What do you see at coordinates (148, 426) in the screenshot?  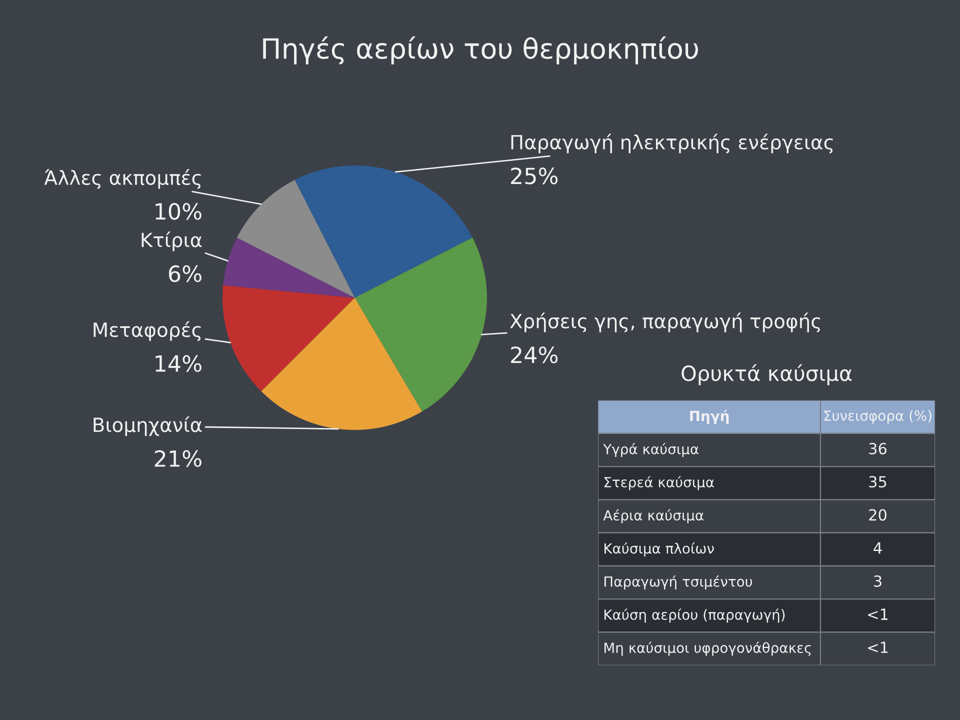 I see `slice-label: Βιομηχανία` at bounding box center [148, 426].